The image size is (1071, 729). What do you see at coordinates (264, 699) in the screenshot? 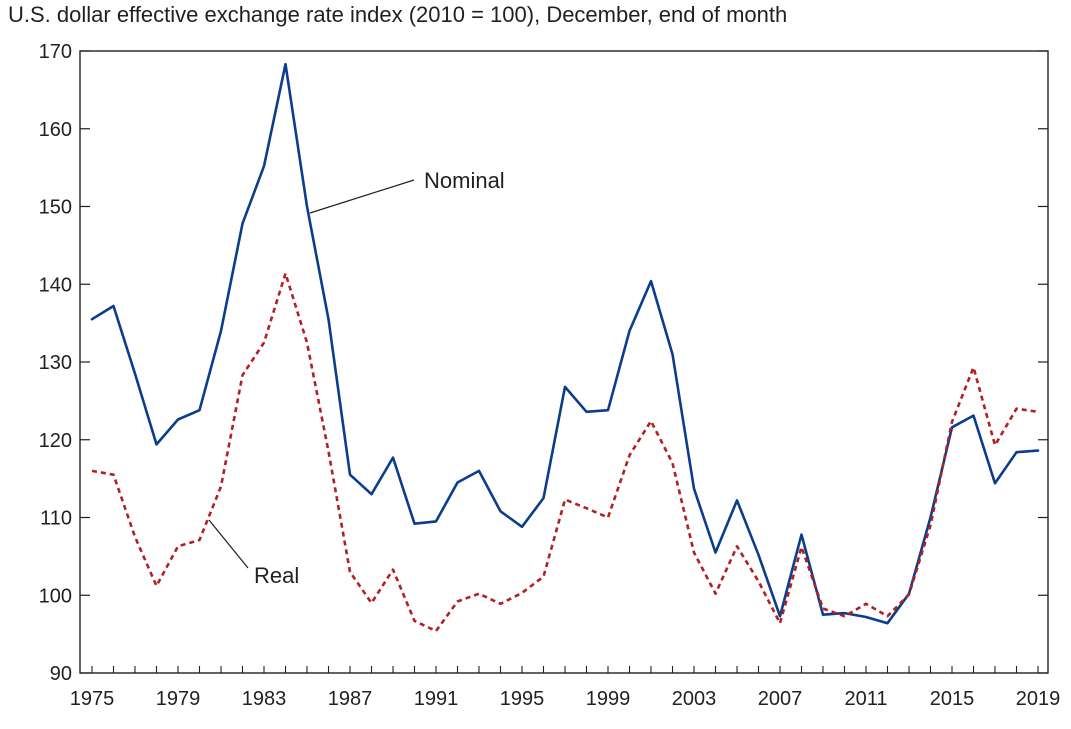
I see `x-tick-label: 1983` at bounding box center [264, 699].